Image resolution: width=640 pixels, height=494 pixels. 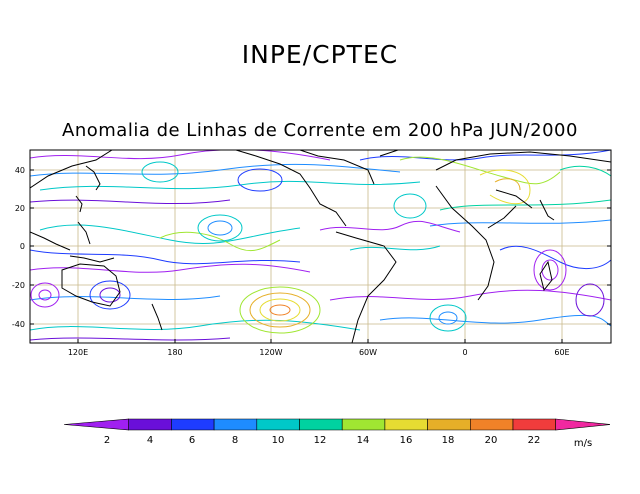 What do you see at coordinates (78, 352) in the screenshot?
I see `lon-label-120e: 120E` at bounding box center [78, 352].